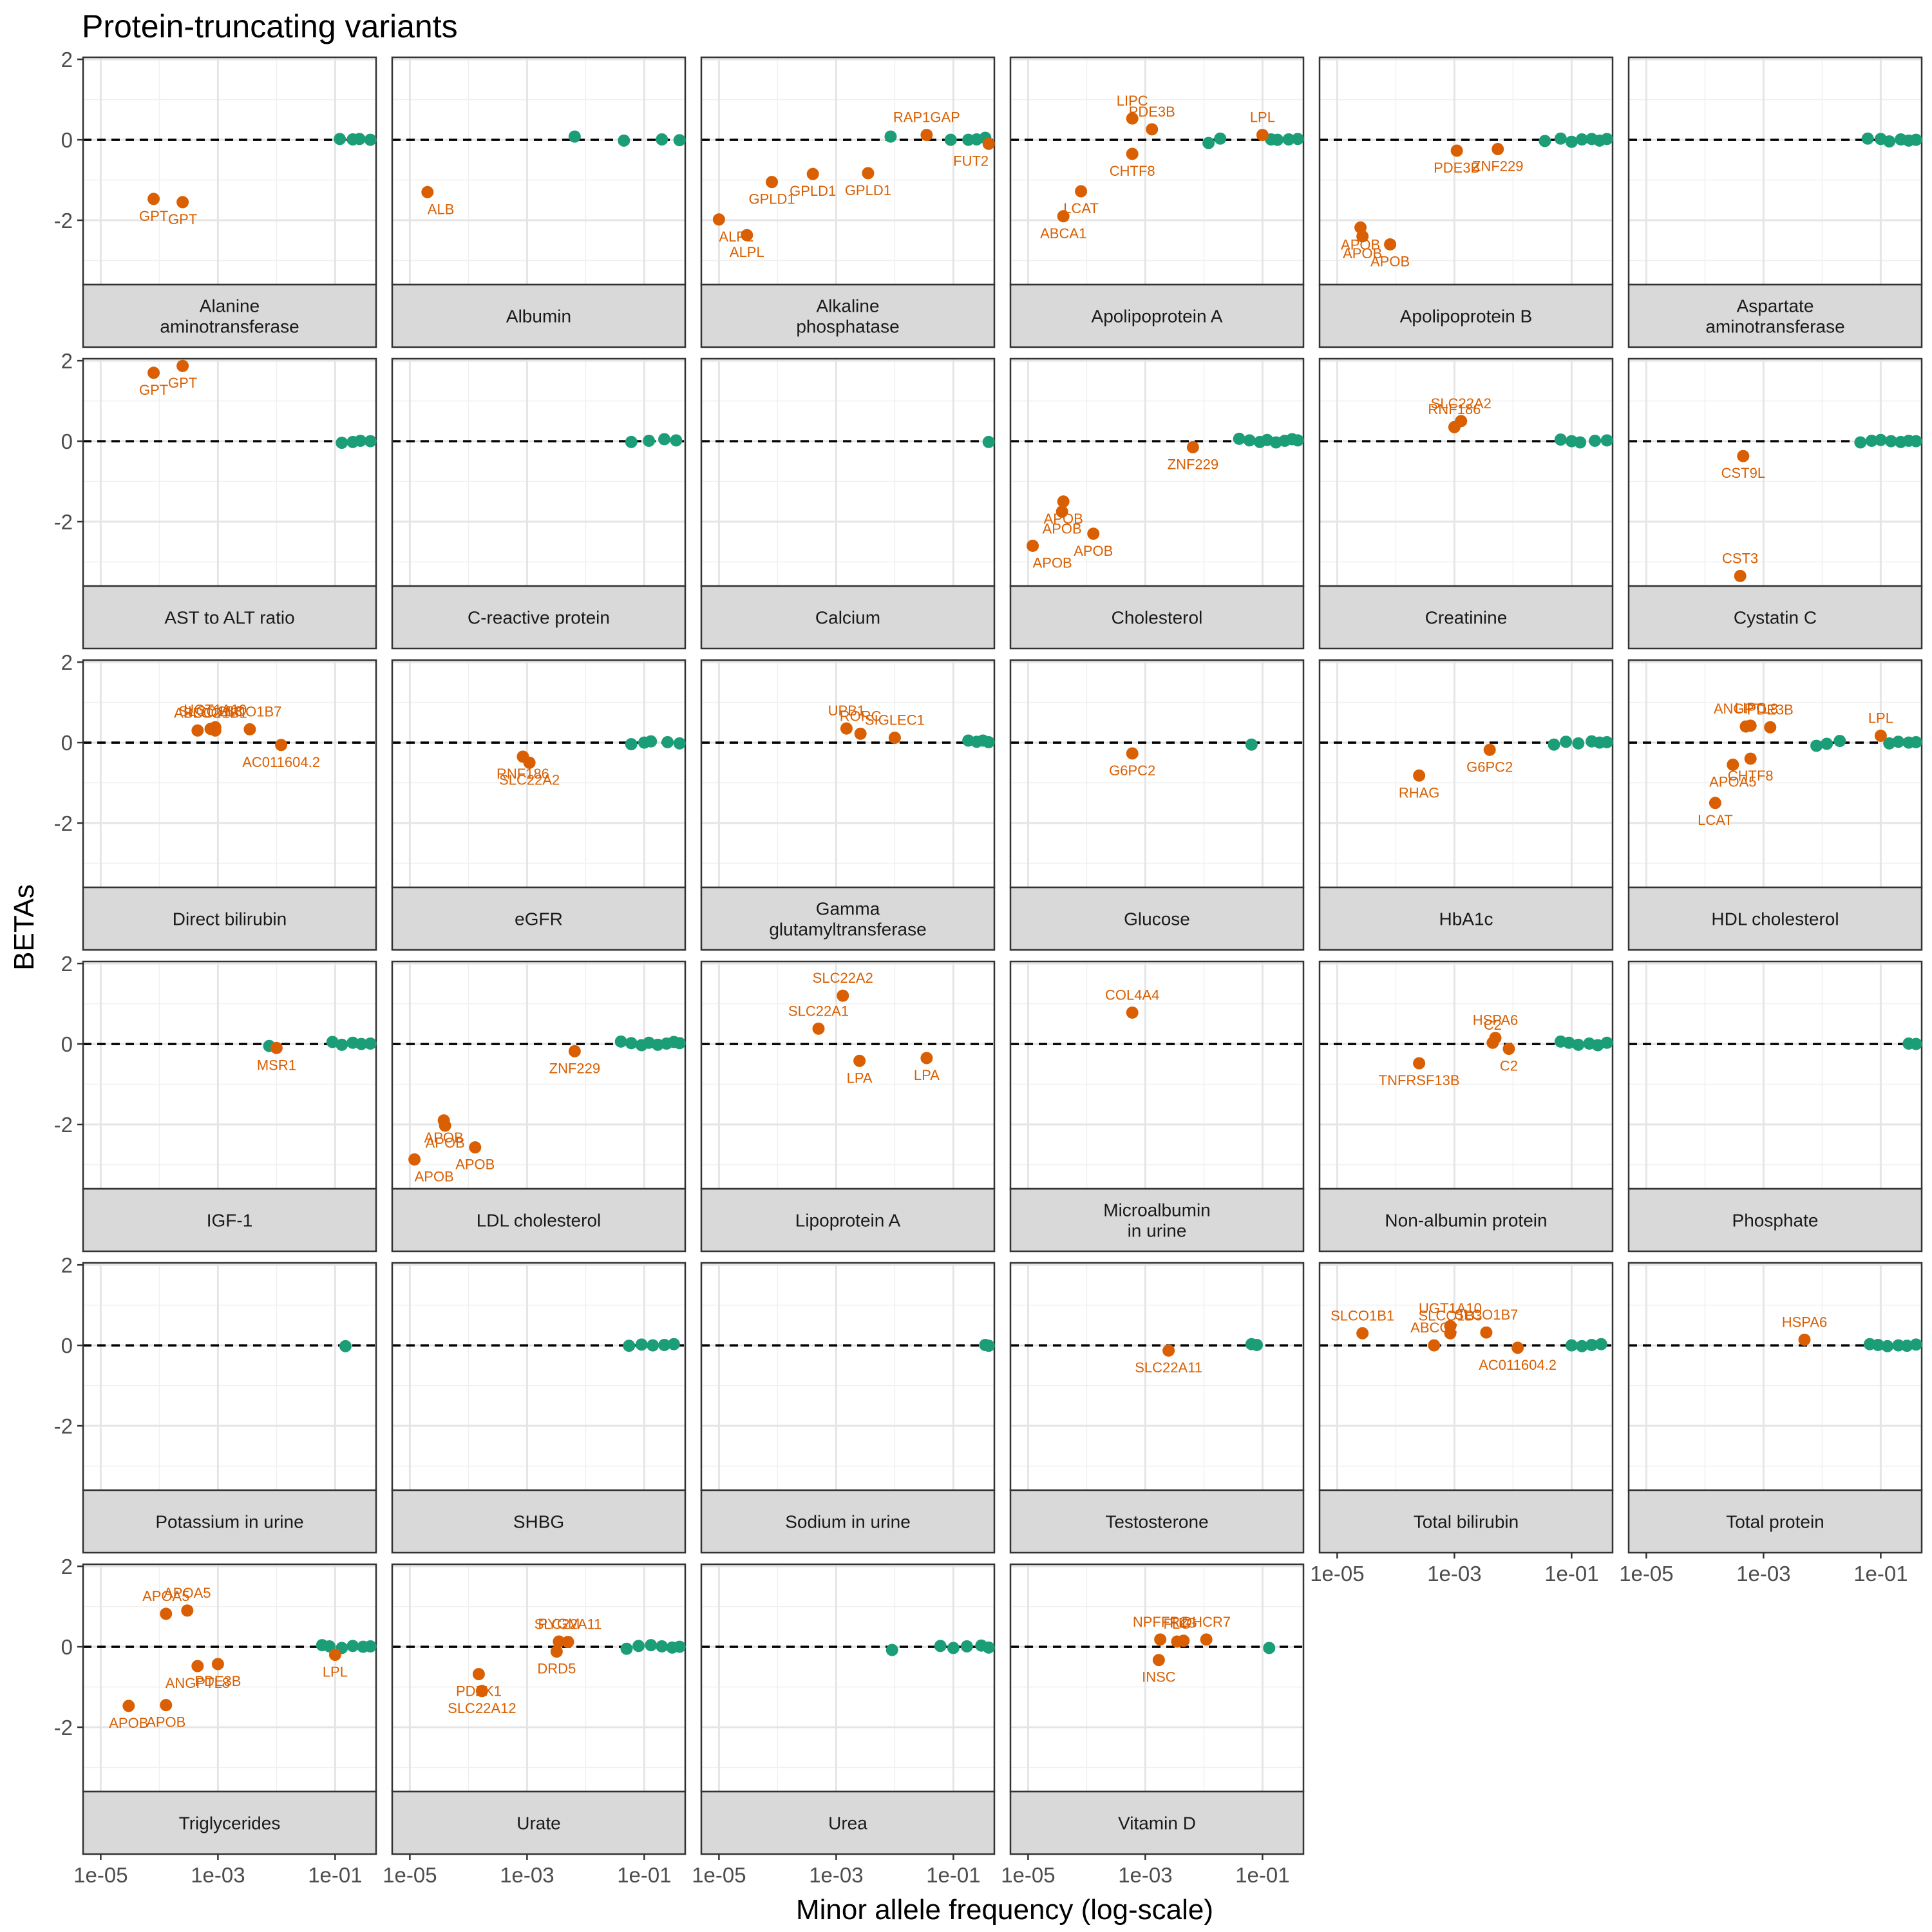  I want to click on point-label: AC011604.2, so click(281, 762).